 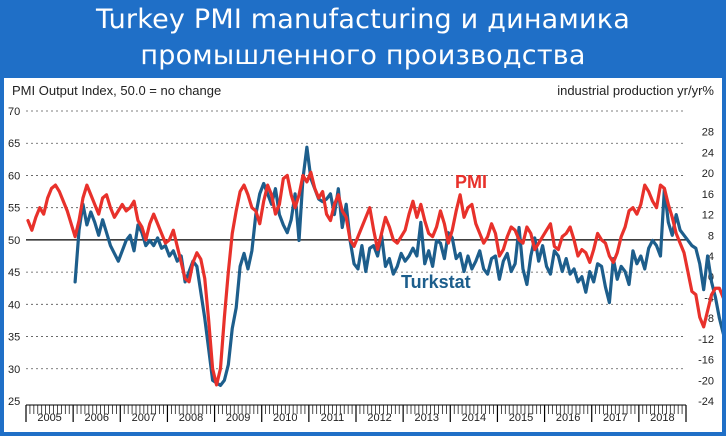 What do you see at coordinates (708, 174) in the screenshot?
I see `right-tick-label: 20` at bounding box center [708, 174].